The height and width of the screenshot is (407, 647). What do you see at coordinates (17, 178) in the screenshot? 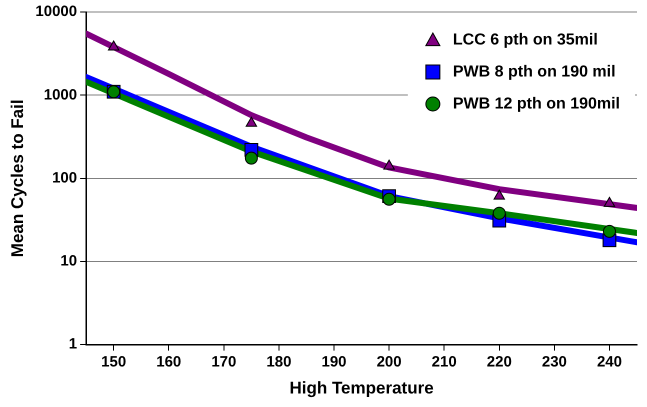
I see `y-axis-title: Mean Cycles to Fail` at bounding box center [17, 178].